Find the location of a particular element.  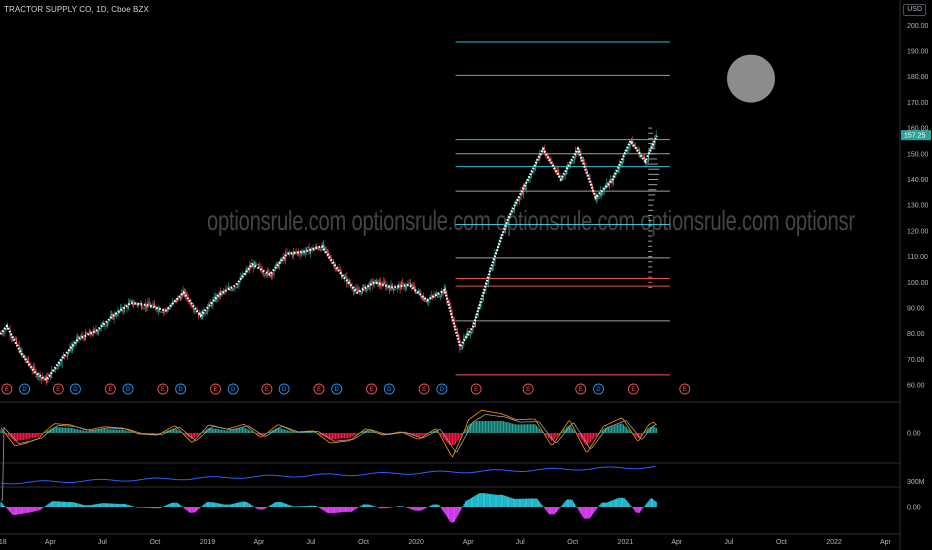

price-axis-tick: 70.00 is located at coordinates (916, 360).